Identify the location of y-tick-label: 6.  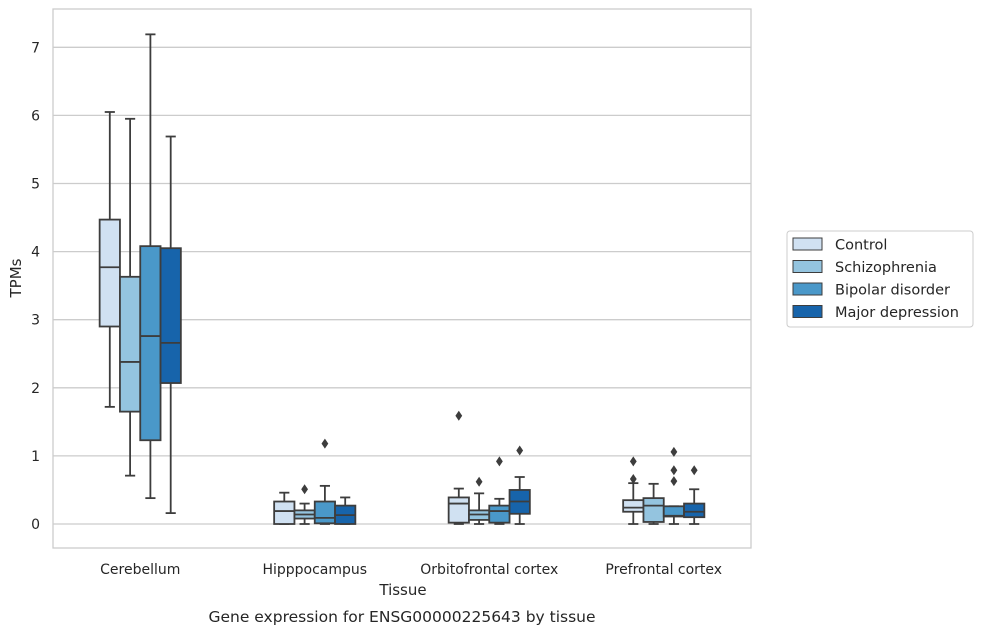
(35, 116).